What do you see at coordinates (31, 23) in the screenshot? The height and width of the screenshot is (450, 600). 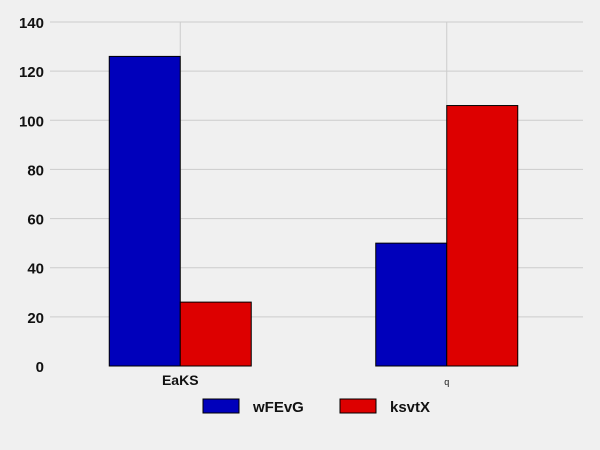 I see `y-tick-label: 140` at bounding box center [31, 23].